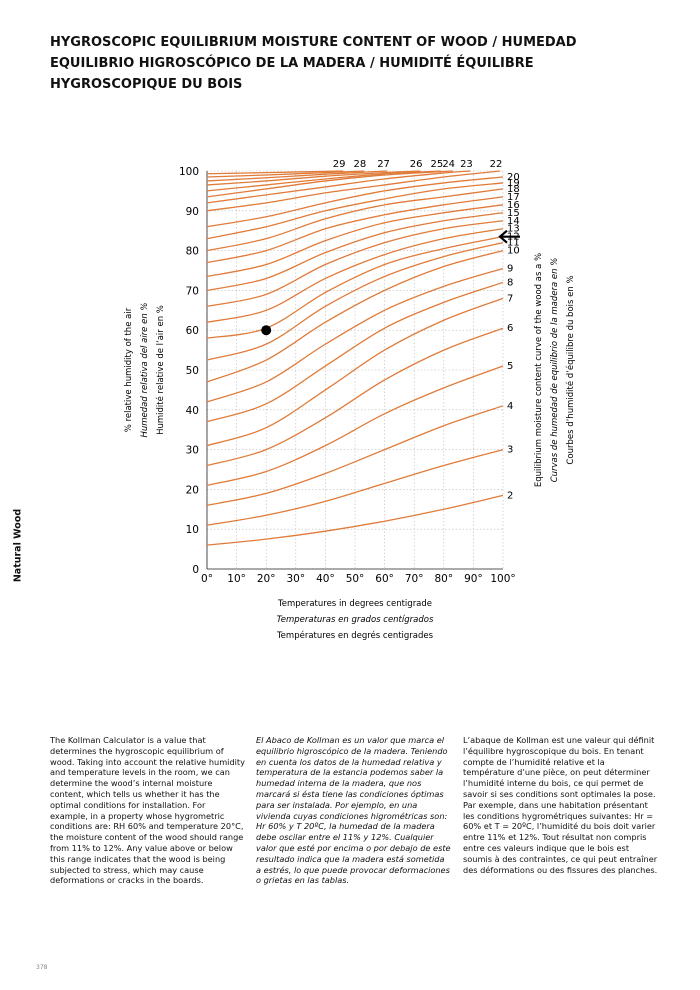 The width and height of the screenshot is (700, 990). Describe the element at coordinates (513, 205) in the screenshot. I see `curve-label: 16` at that location.